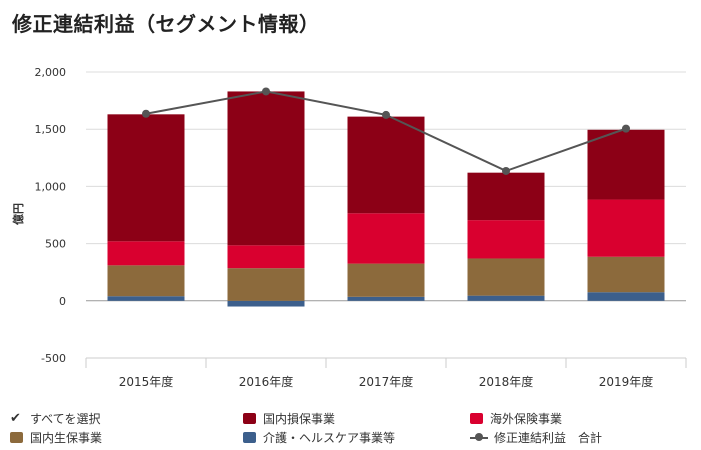 Image resolution: width=701 pixels, height=450 pixels. I want to click on x-tick-label: 2018年度, so click(506, 381).